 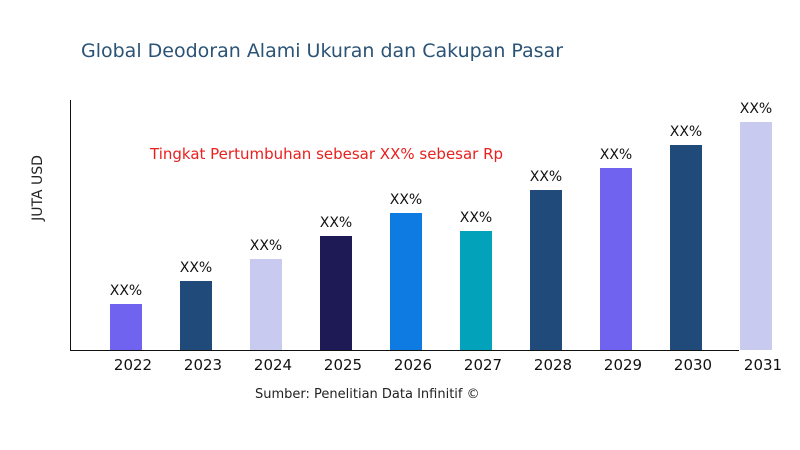 What do you see at coordinates (553, 365) in the screenshot?
I see `x-tick-2028: 2028` at bounding box center [553, 365].